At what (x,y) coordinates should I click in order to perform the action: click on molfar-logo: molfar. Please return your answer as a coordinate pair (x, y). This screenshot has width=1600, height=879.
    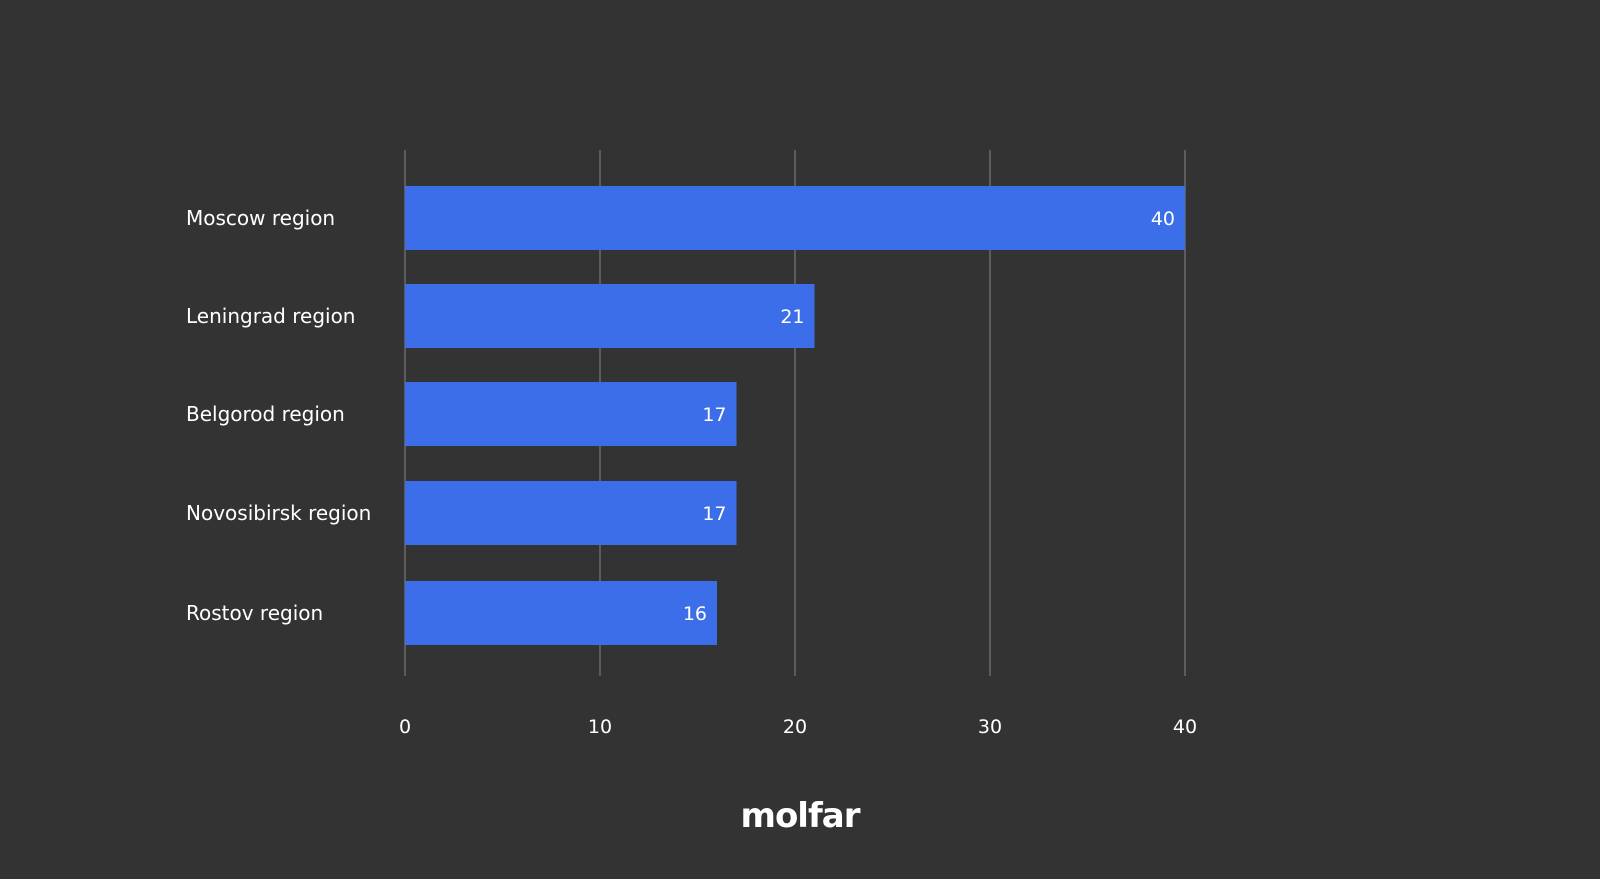
    Looking at the image, I should click on (800, 816).